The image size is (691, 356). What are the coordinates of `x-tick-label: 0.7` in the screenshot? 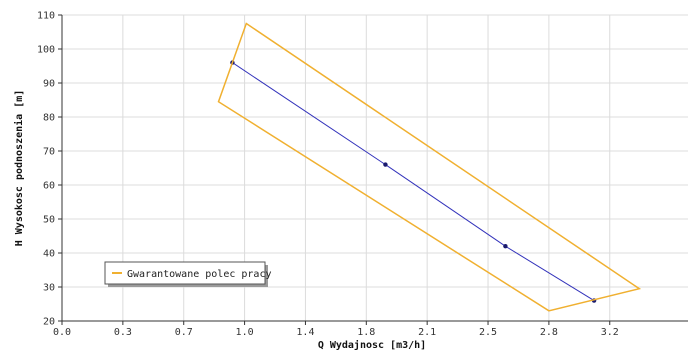 It's located at (184, 332).